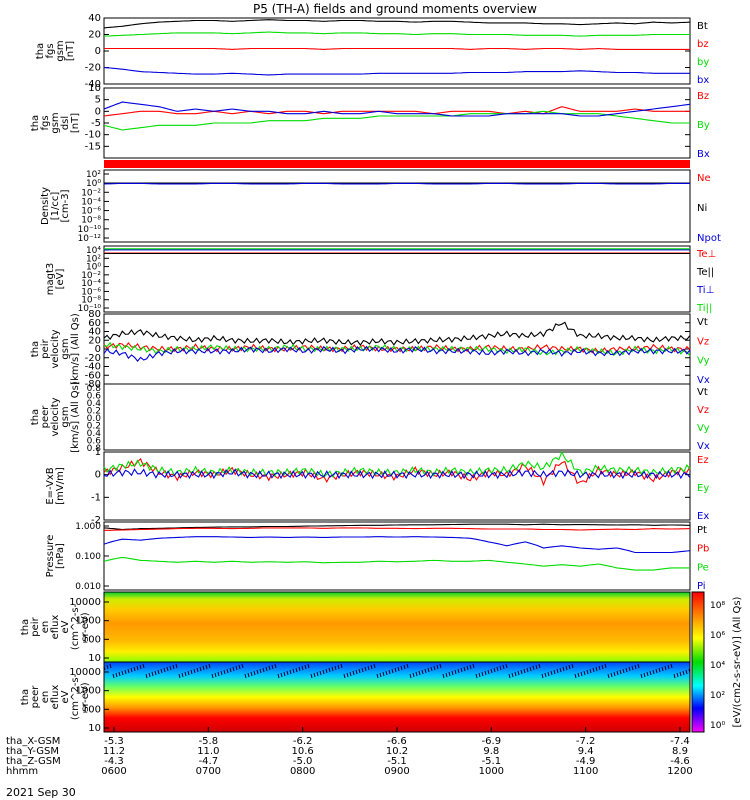 The height and width of the screenshot is (800, 750). I want to click on x-axis-value: -4.9, so click(586, 761).